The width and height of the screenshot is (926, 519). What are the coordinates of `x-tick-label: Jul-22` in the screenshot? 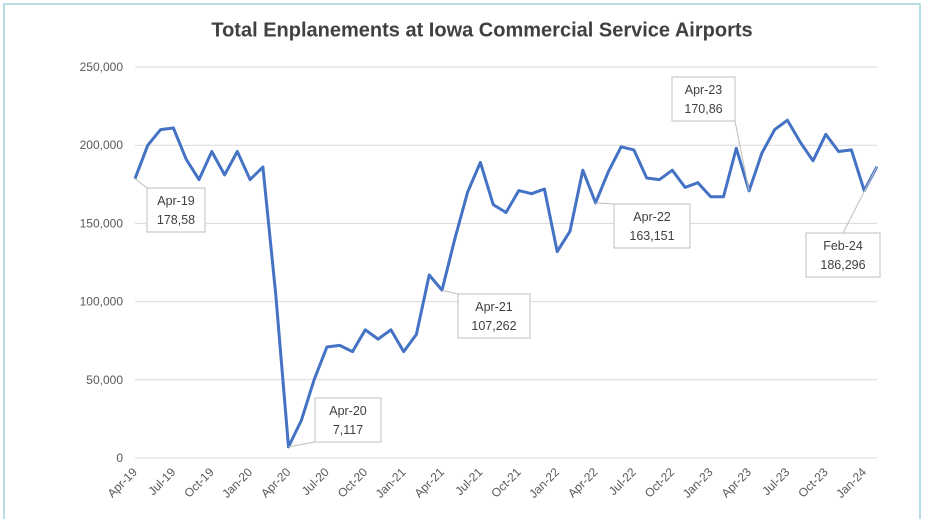 It's located at (622, 481).